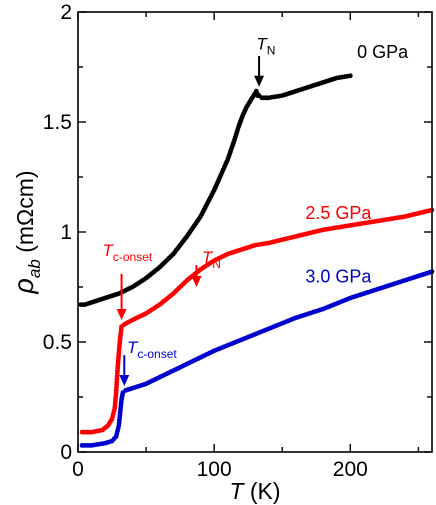 This screenshot has height=505, width=436. Describe the element at coordinates (26, 232) in the screenshot. I see `y-axis-title: ρab (mΩcm)` at that location.